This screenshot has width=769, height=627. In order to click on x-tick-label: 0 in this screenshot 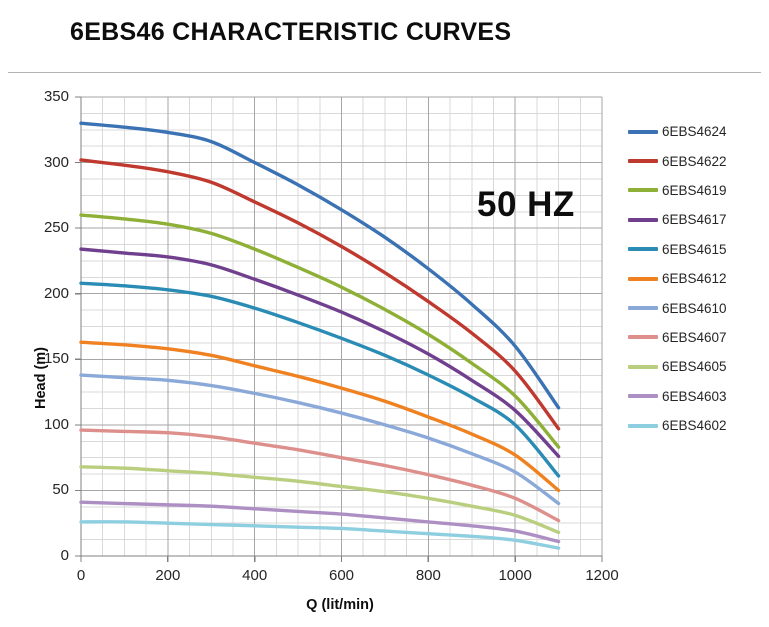, I will do `click(81, 575)`.